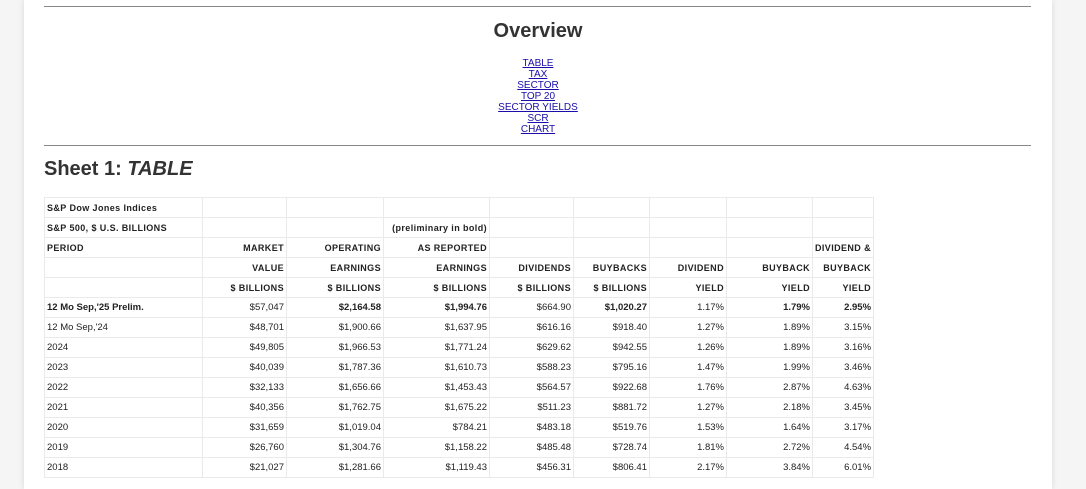  I want to click on preliminary-note: (preliminary in bold), so click(436, 227).